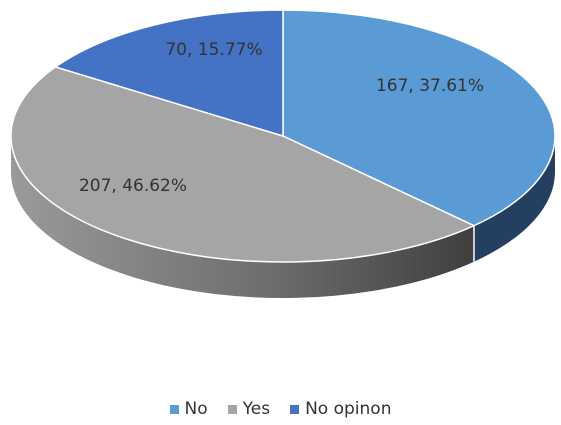 The image size is (561, 425). I want to click on data-label-no-opinon: 70, 15.77%, so click(213, 50).